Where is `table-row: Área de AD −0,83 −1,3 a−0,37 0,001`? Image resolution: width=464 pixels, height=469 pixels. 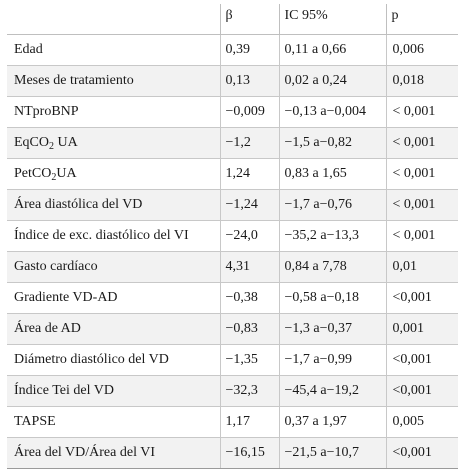 table-row: Área de AD −0,83 −1,3 a−0,37 0,001 is located at coordinates (232, 329).